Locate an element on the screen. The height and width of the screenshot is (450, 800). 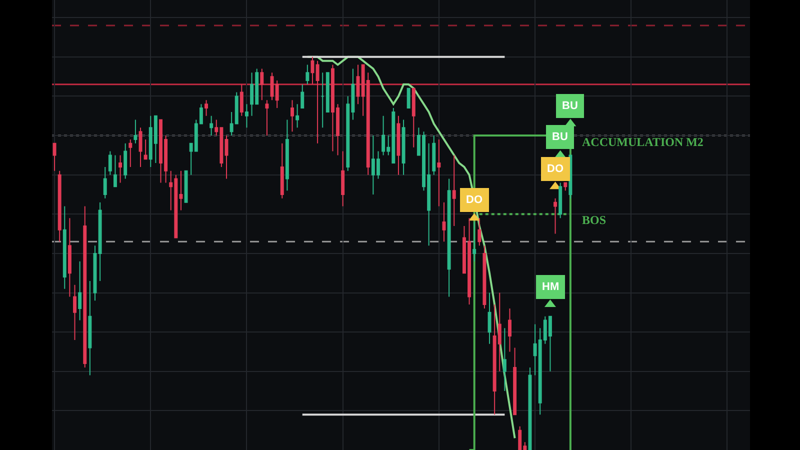
series-label: DO is located at coordinates (555, 169).